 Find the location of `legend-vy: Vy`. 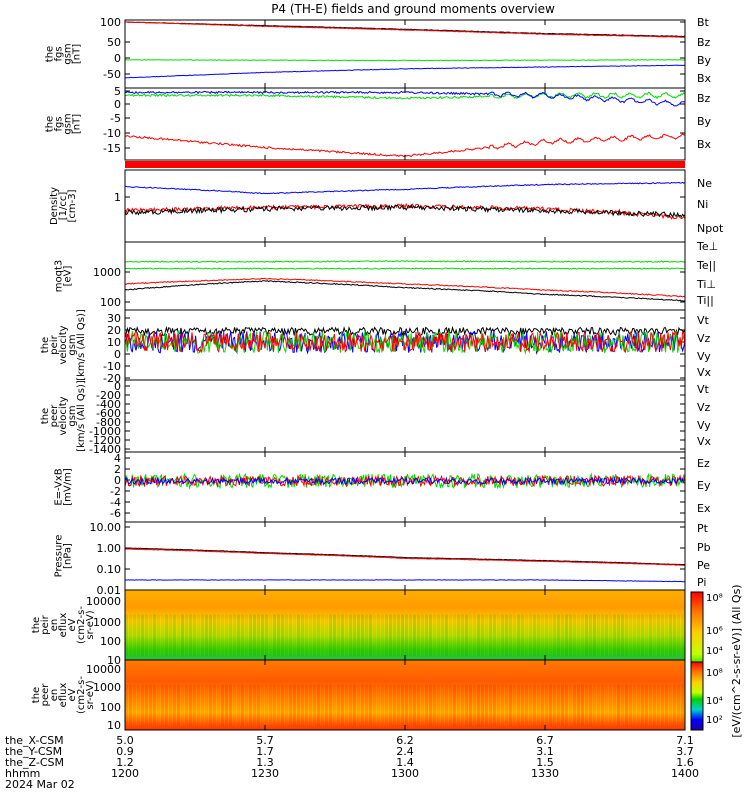

legend-vy: Vy is located at coordinates (704, 425).